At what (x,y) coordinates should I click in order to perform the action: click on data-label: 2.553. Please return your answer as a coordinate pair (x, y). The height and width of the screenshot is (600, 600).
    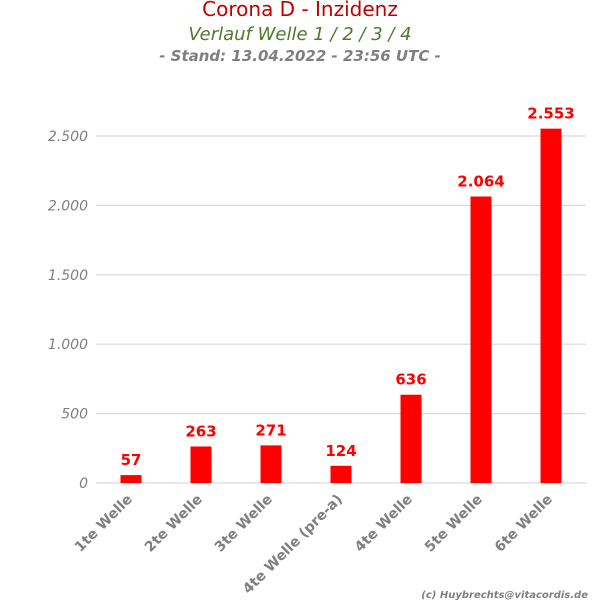
    Looking at the image, I should click on (550, 114).